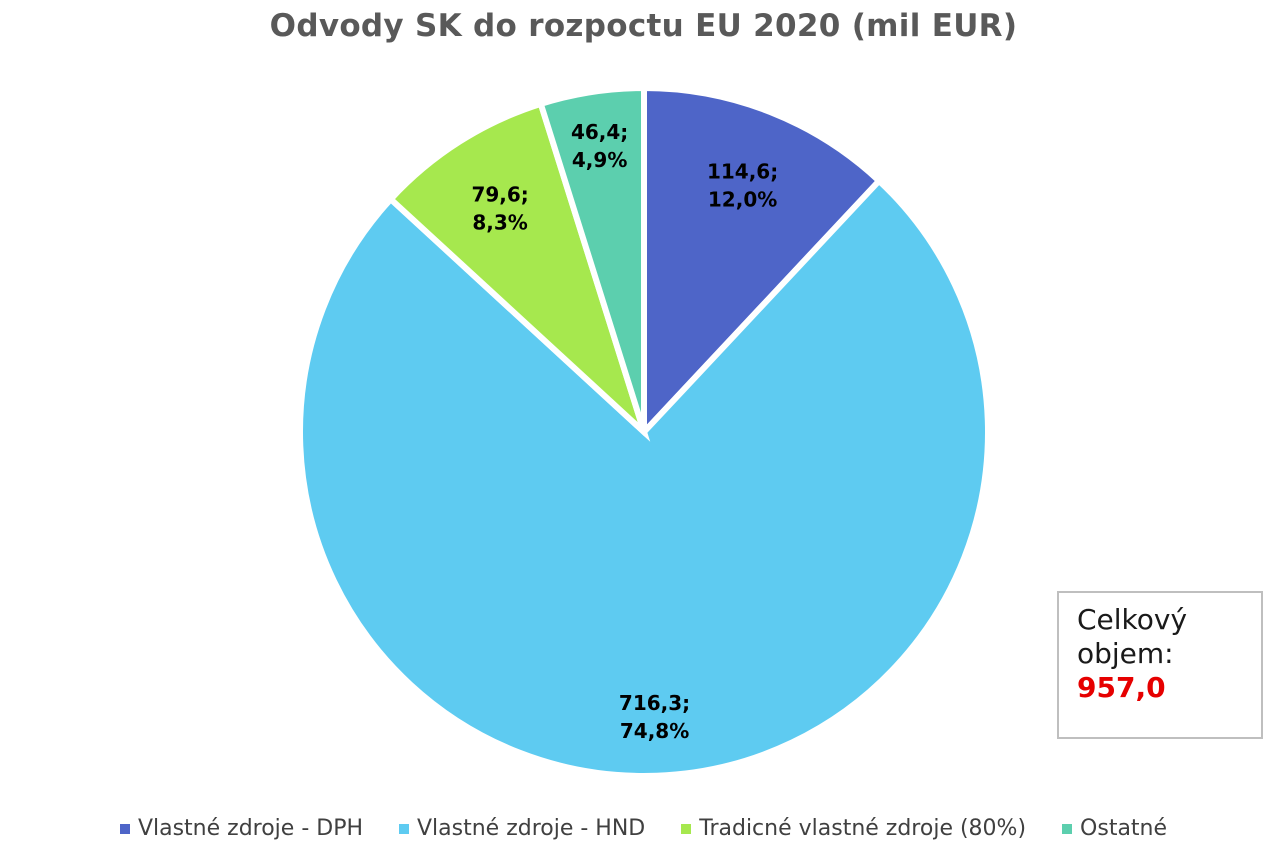  Describe the element at coordinates (1121, 687) in the screenshot. I see `total-value: 957,0` at that location.